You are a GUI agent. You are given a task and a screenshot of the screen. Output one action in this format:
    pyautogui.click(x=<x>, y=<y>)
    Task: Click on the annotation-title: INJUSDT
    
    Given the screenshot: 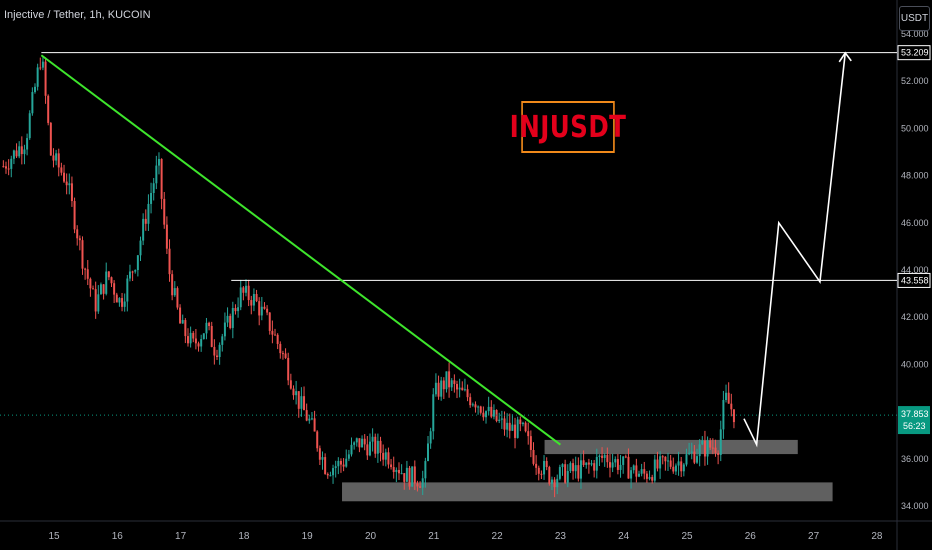 What is the action you would take?
    pyautogui.click(x=568, y=127)
    